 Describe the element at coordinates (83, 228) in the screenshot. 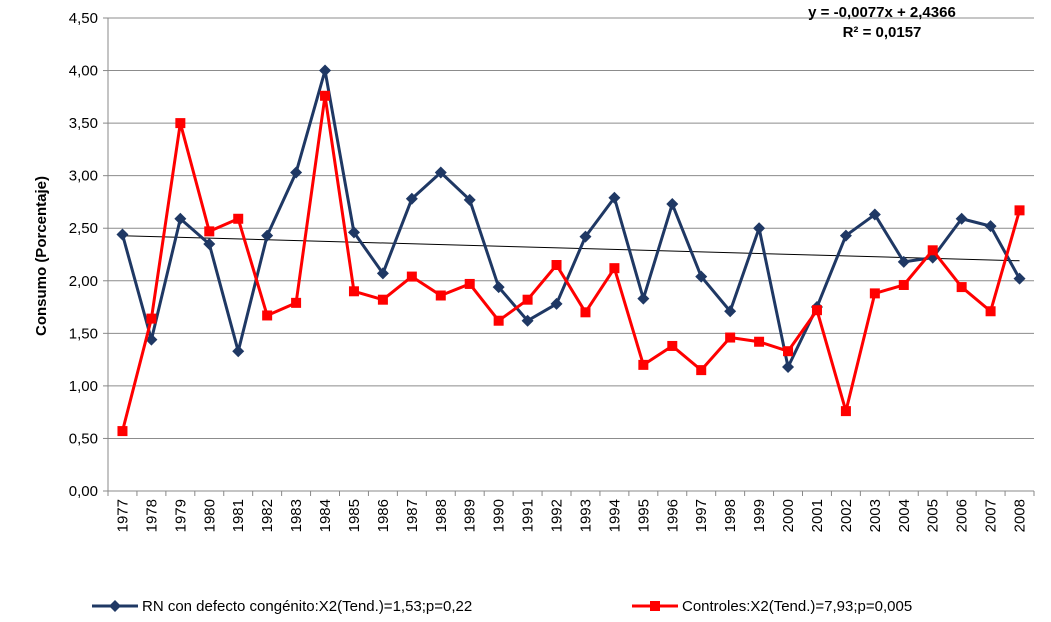

I see `y-tick-label: 2,50` at that location.